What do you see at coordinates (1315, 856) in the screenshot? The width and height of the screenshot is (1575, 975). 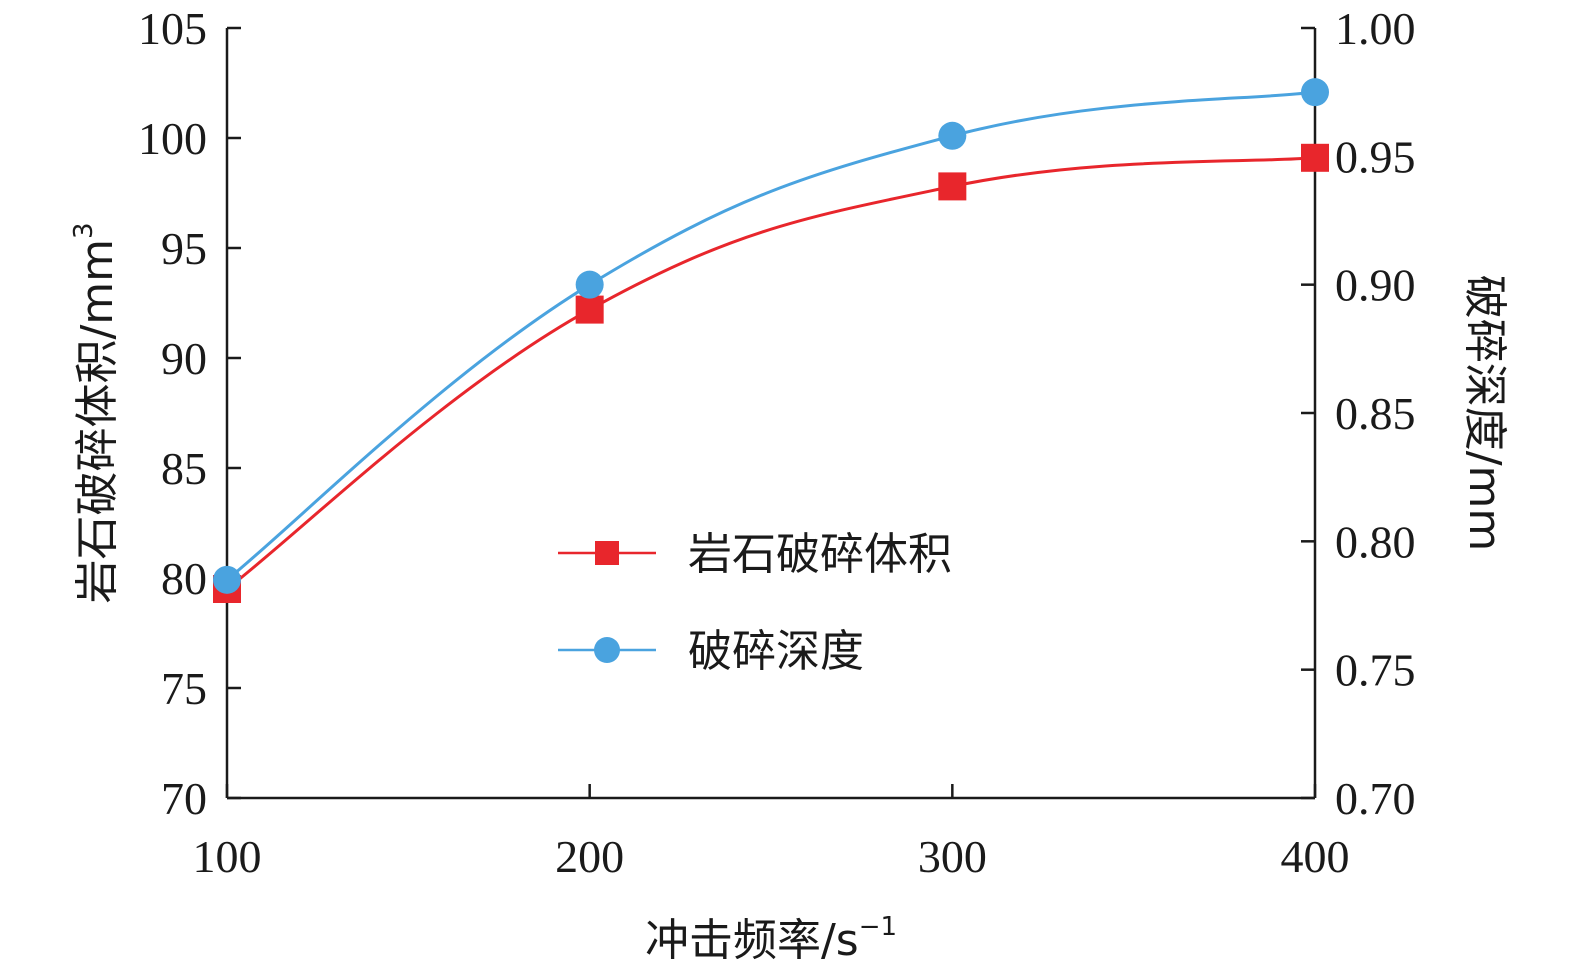 I see `x-tick-label: 400` at bounding box center [1315, 856].